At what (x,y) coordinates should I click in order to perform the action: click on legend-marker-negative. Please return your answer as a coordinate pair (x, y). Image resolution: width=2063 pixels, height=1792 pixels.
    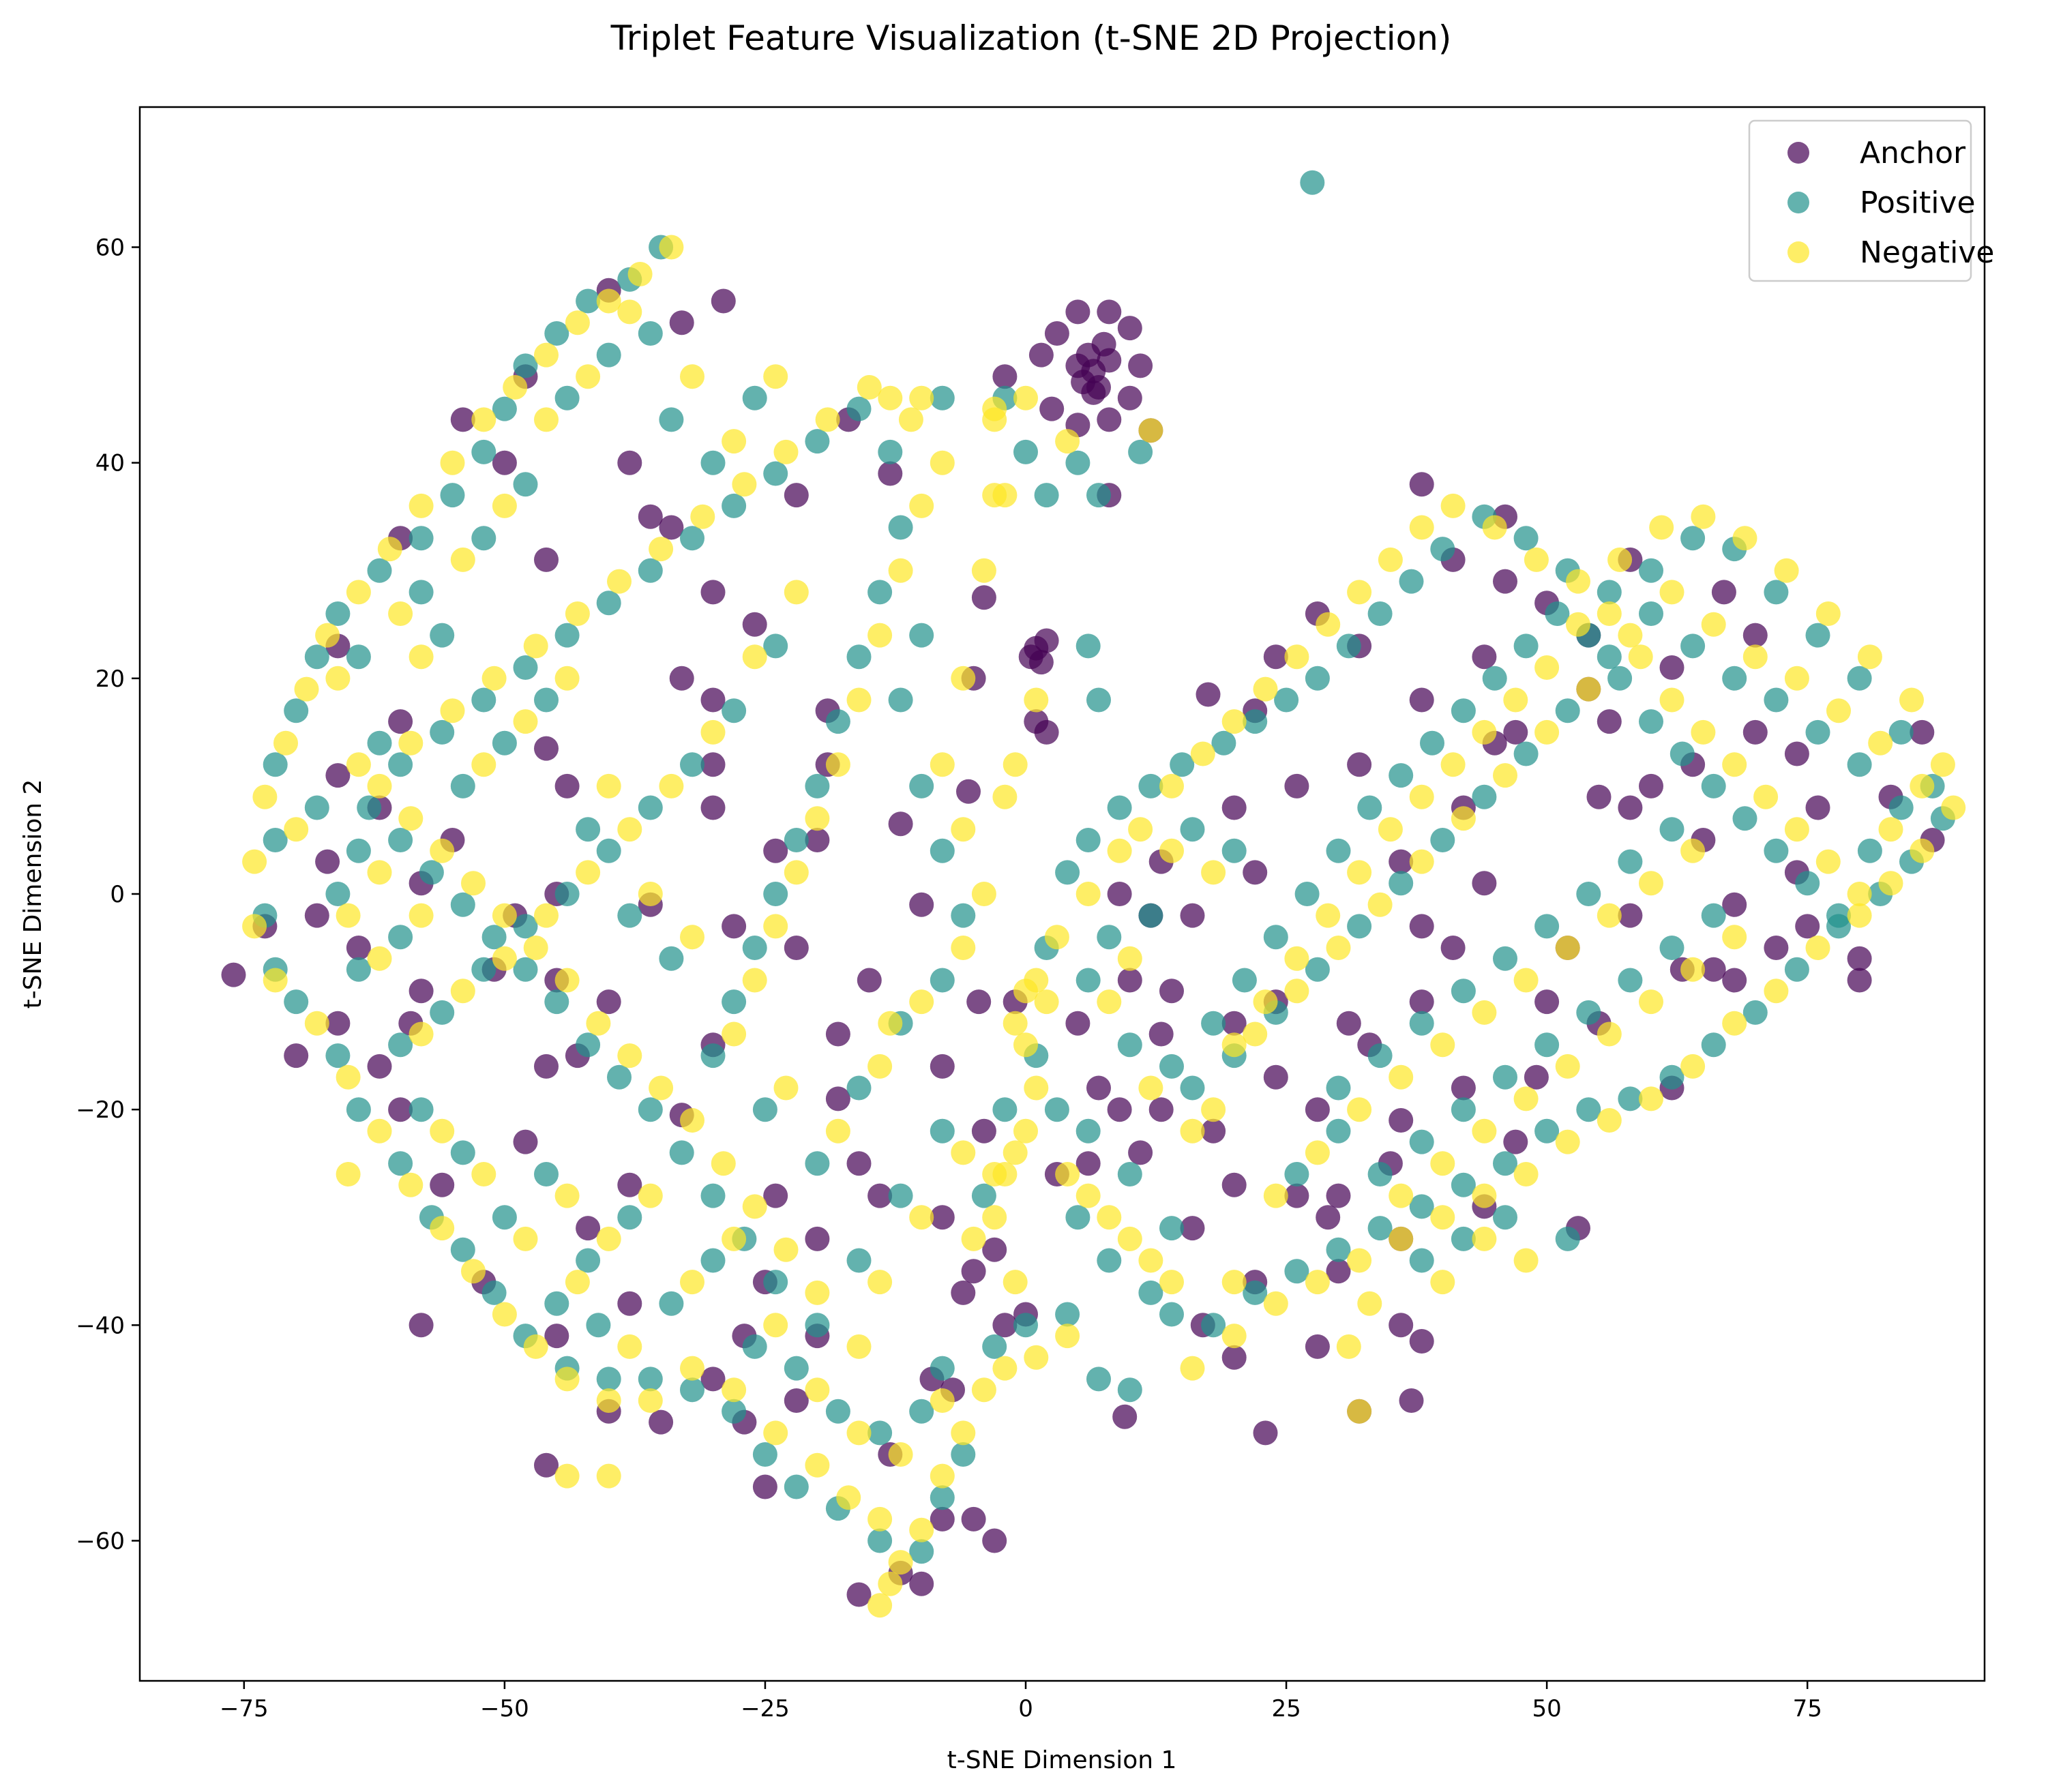
    Looking at the image, I should click on (1798, 252).